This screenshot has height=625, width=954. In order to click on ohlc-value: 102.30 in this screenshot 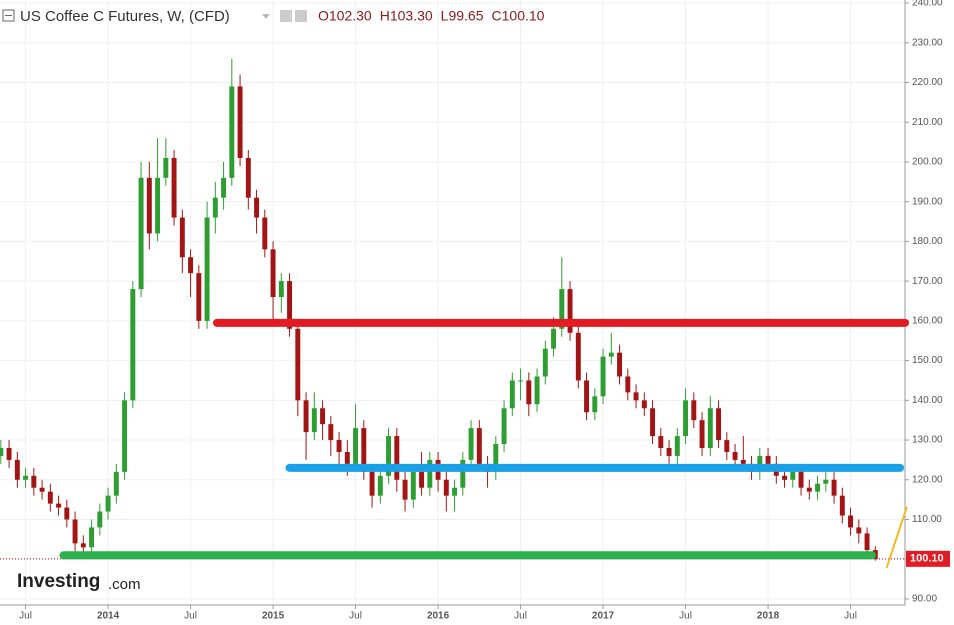, I will do `click(350, 16)`.